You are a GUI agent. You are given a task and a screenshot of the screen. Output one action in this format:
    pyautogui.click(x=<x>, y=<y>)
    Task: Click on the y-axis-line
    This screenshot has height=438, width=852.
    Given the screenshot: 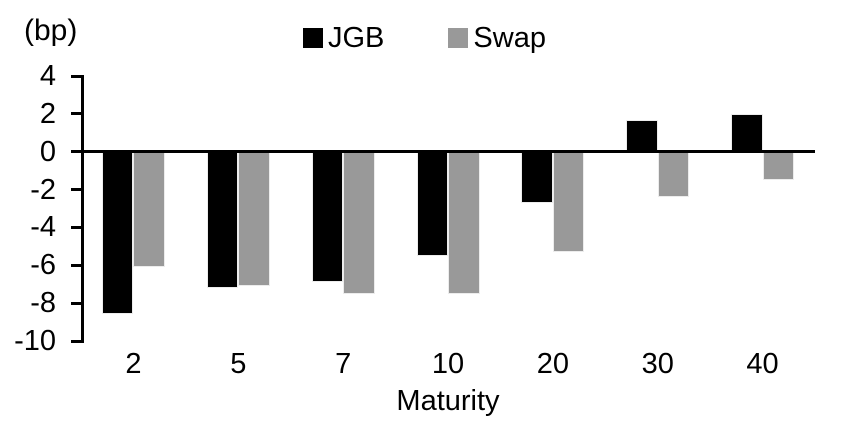 What is the action you would take?
    pyautogui.click(x=82, y=208)
    